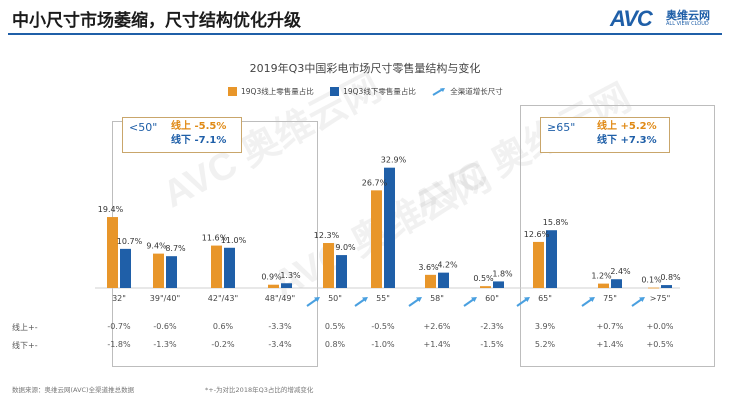 The width and height of the screenshot is (730, 411). Describe the element at coordinates (335, 91) in the screenshot. I see `legend-swatch-offline` at that location.